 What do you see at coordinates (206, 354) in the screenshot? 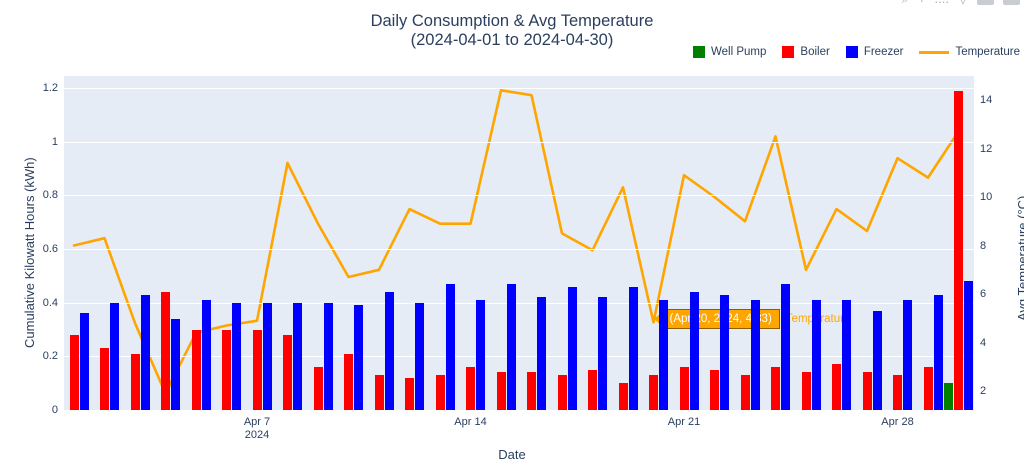
I see `bar-freezer-day5` at bounding box center [206, 354].